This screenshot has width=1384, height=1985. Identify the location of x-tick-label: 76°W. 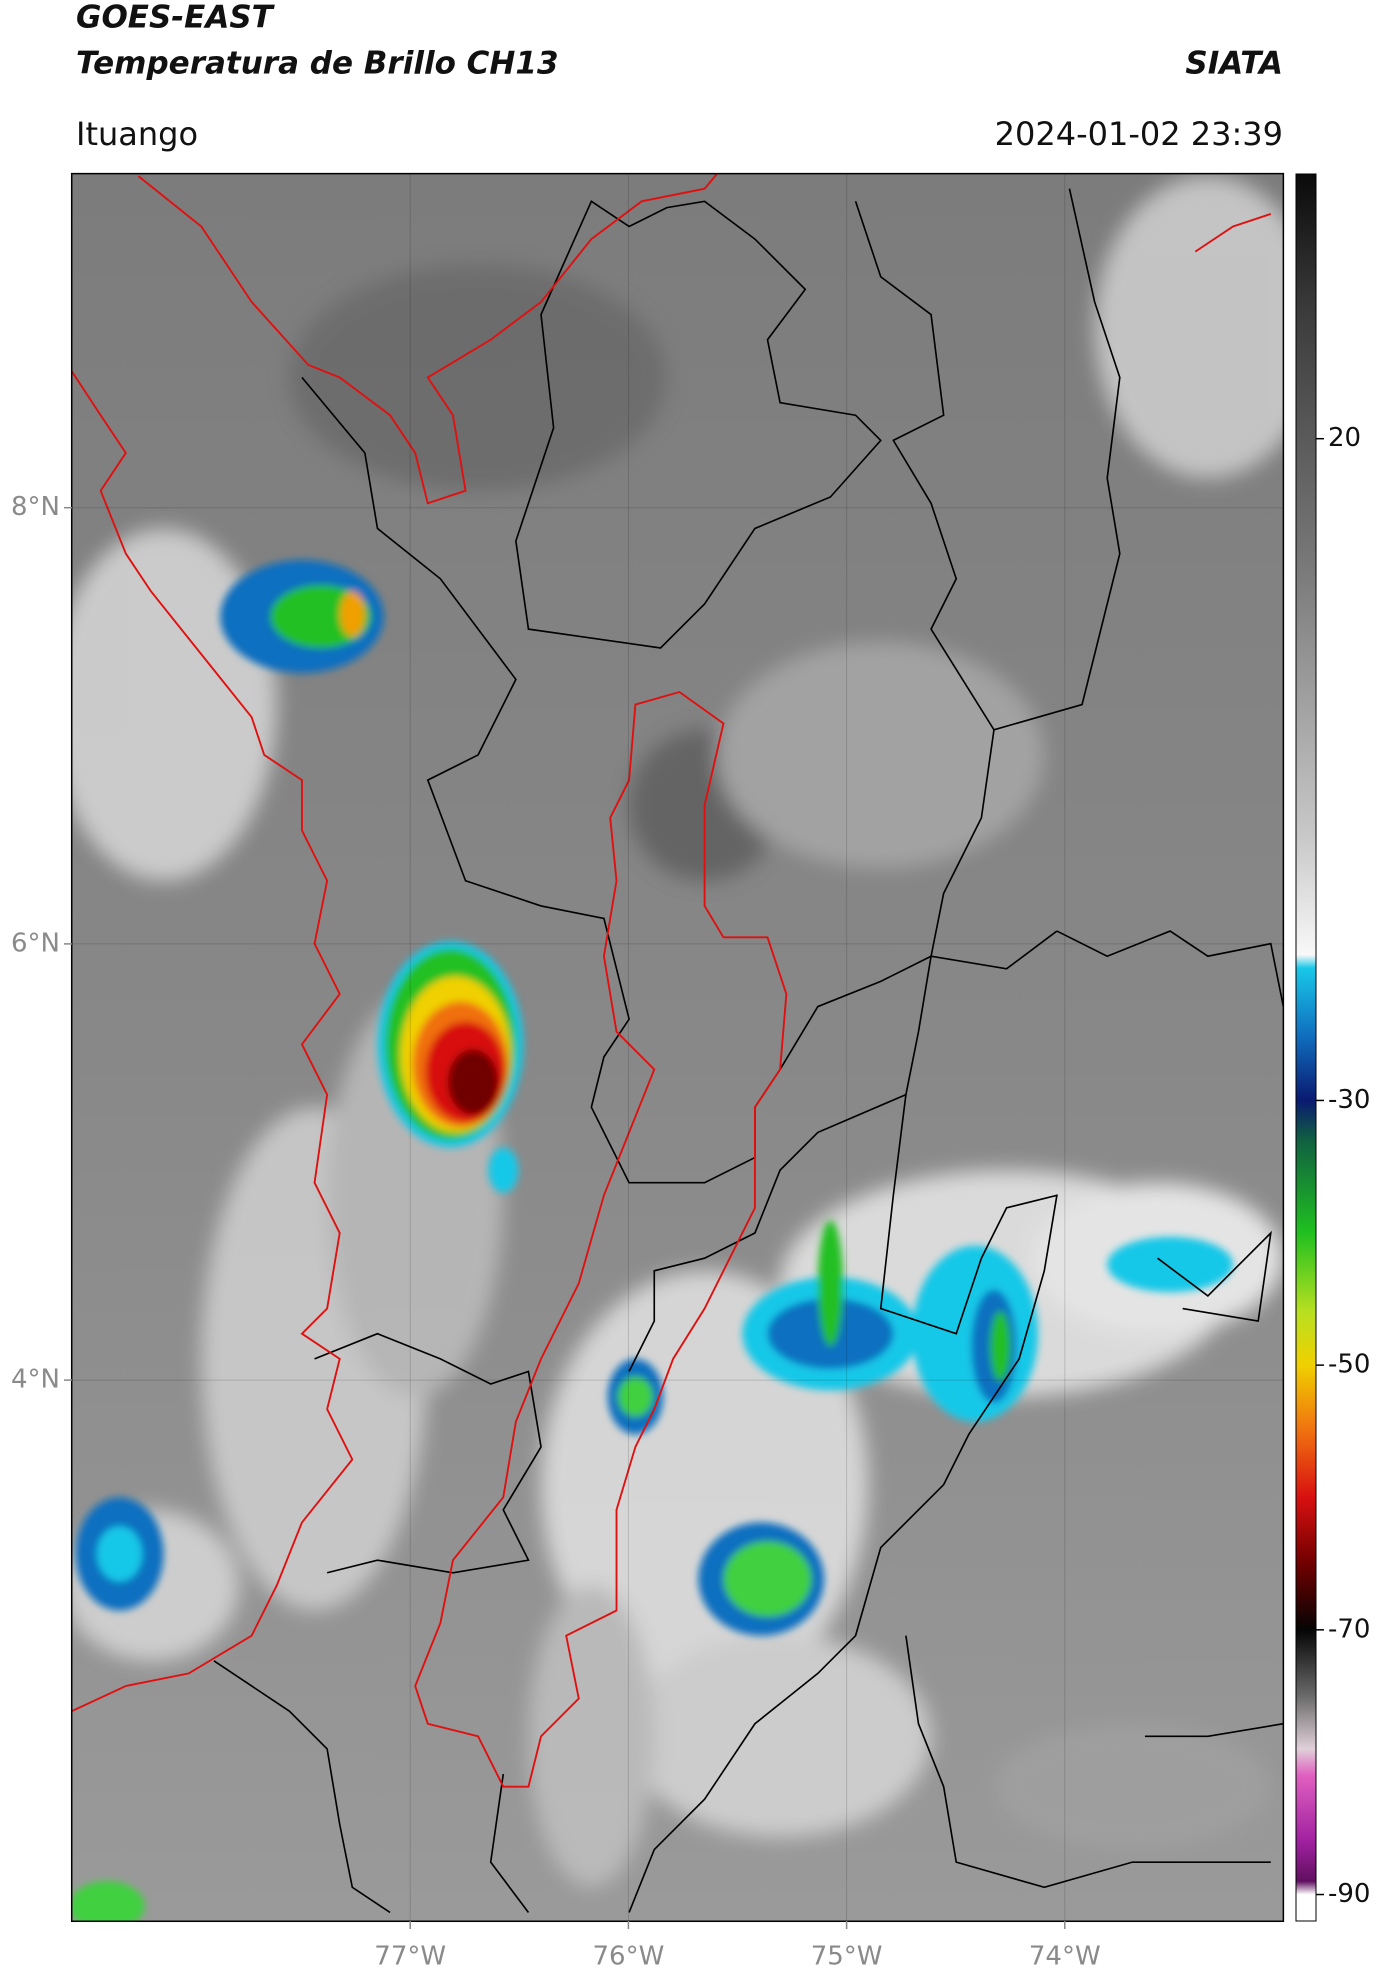
(629, 1957).